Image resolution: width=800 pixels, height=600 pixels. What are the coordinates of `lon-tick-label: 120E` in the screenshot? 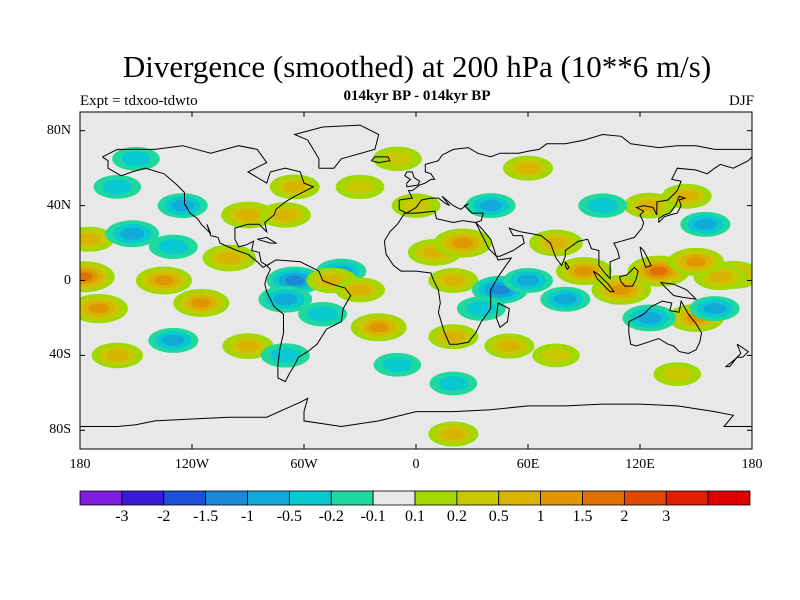 It's located at (640, 464).